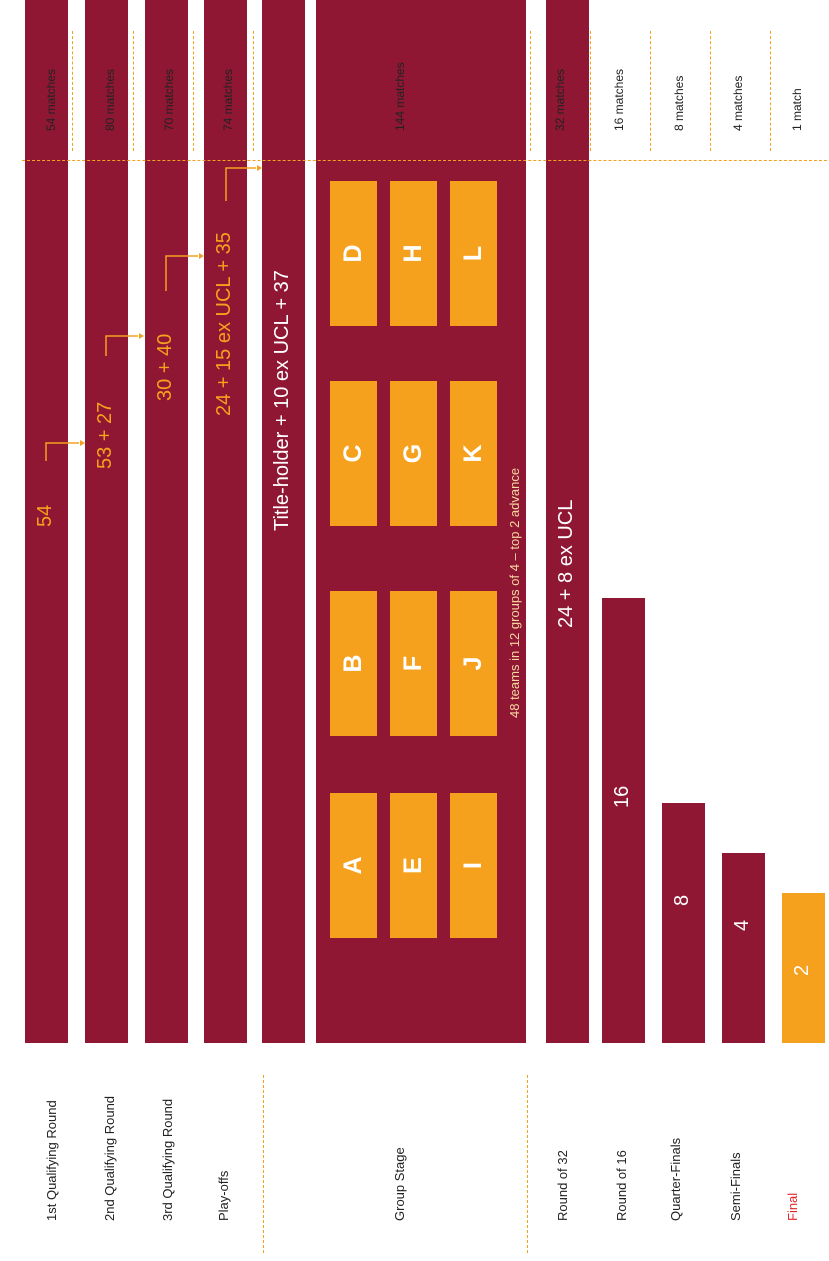 This screenshot has height=1261, width=829. What do you see at coordinates (82, 443) in the screenshot?
I see `connector-arrow-q2` at bounding box center [82, 443].